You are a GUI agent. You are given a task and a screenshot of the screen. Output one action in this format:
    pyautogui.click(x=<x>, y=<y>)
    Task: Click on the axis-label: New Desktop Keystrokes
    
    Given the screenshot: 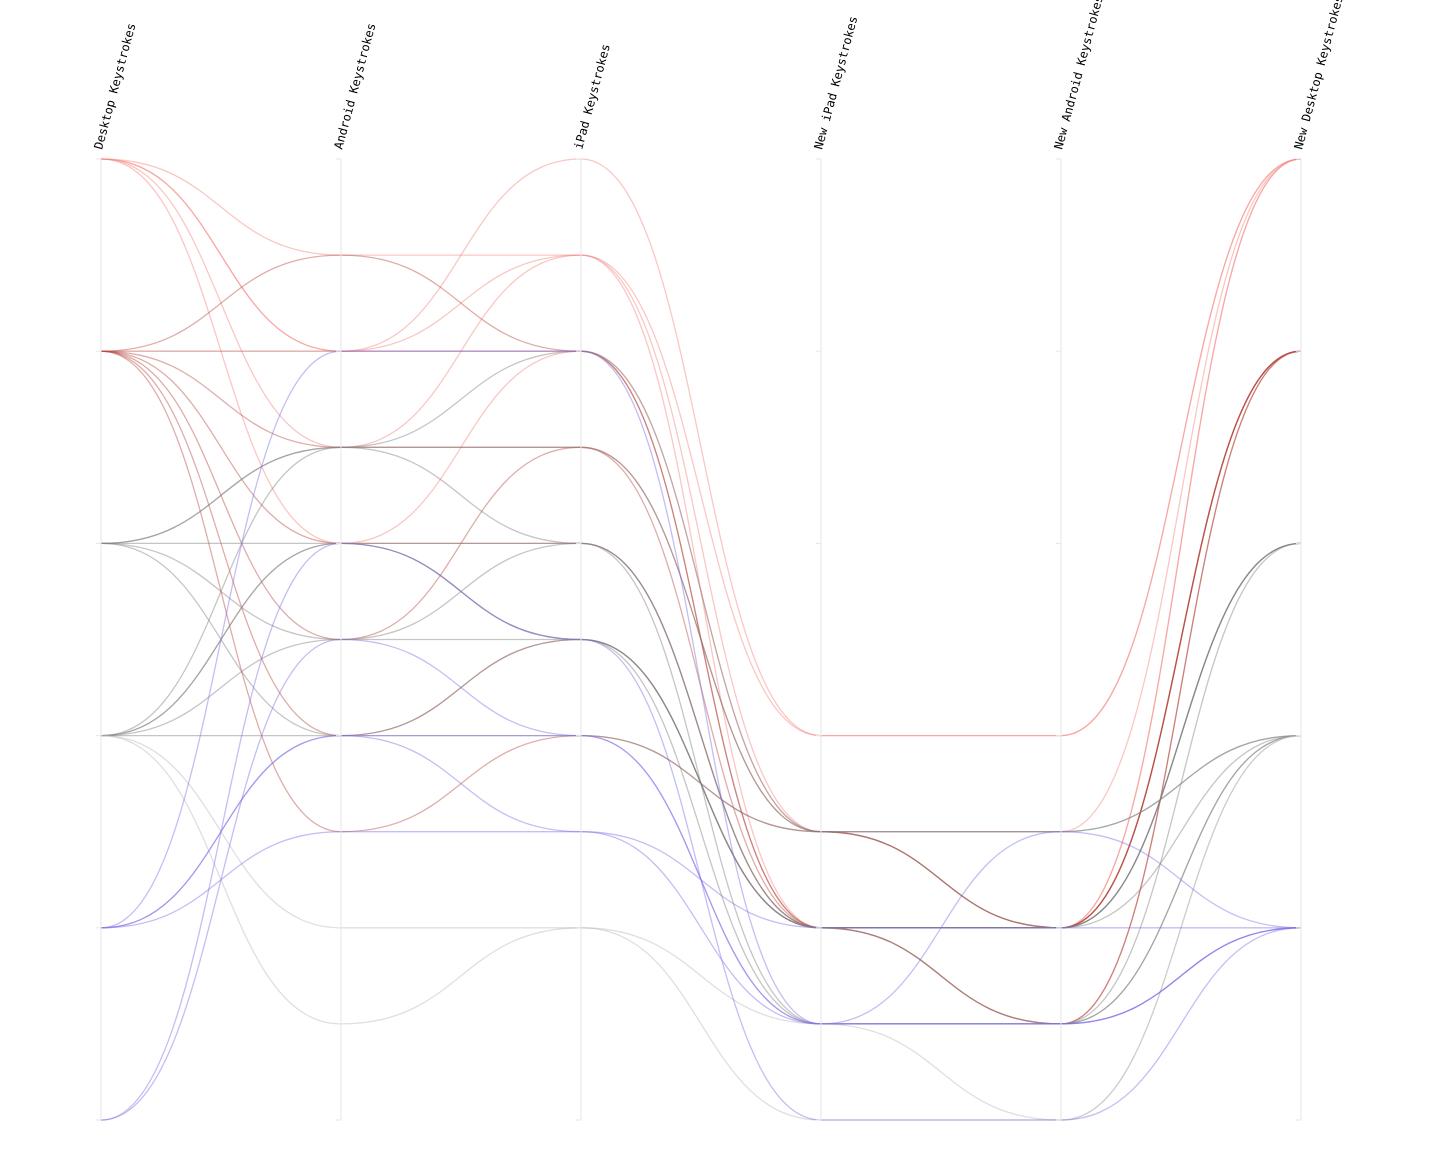 What is the action you would take?
    pyautogui.click(x=1318, y=75)
    